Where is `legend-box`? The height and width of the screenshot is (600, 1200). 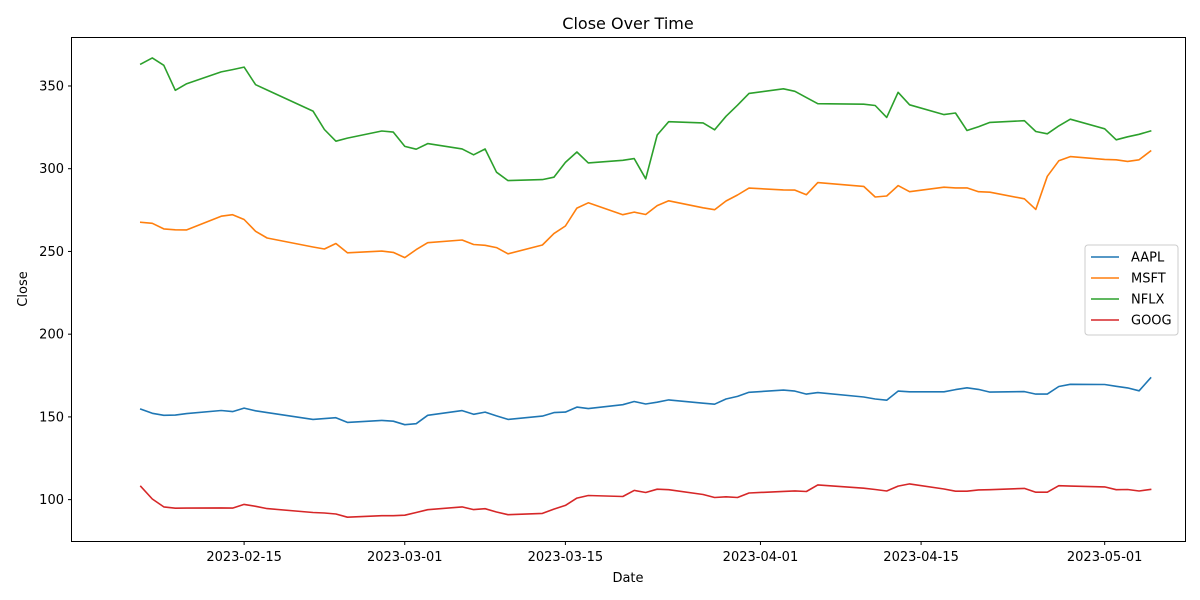
legend-box is located at coordinates (1131, 290).